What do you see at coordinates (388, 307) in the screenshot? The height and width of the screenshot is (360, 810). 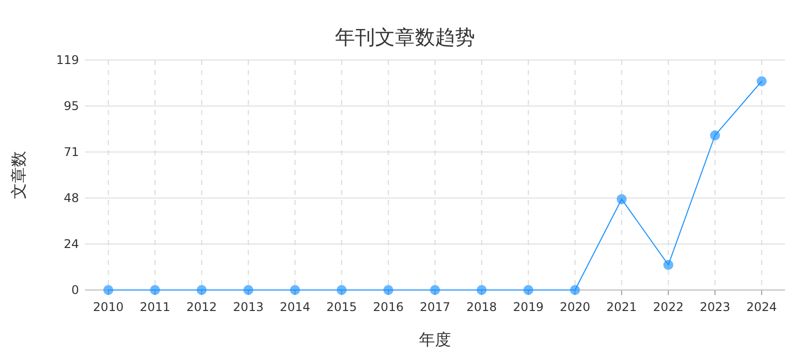 I see `x-tick-label: 2016` at bounding box center [388, 307].